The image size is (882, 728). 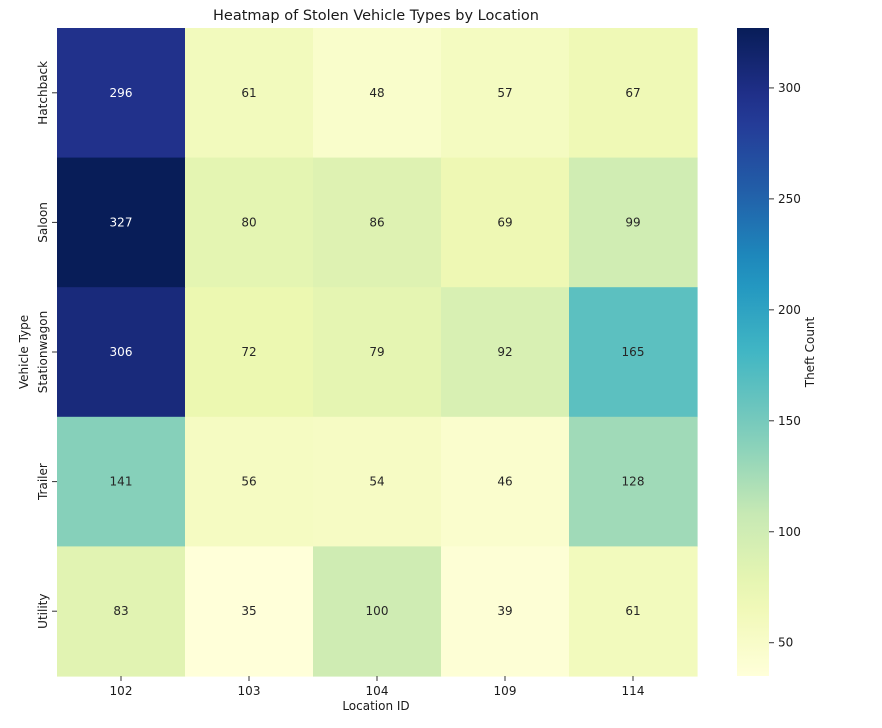 I want to click on cell-value-label: 92, so click(x=504, y=352).